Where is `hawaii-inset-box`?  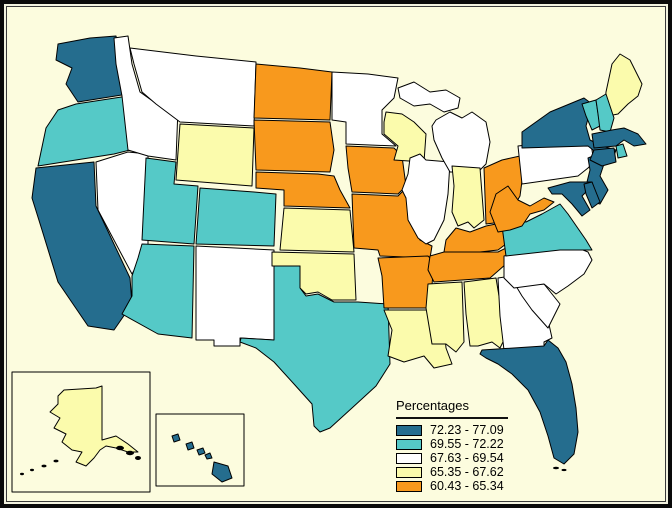
hawaii-inset-box is located at coordinates (200, 450).